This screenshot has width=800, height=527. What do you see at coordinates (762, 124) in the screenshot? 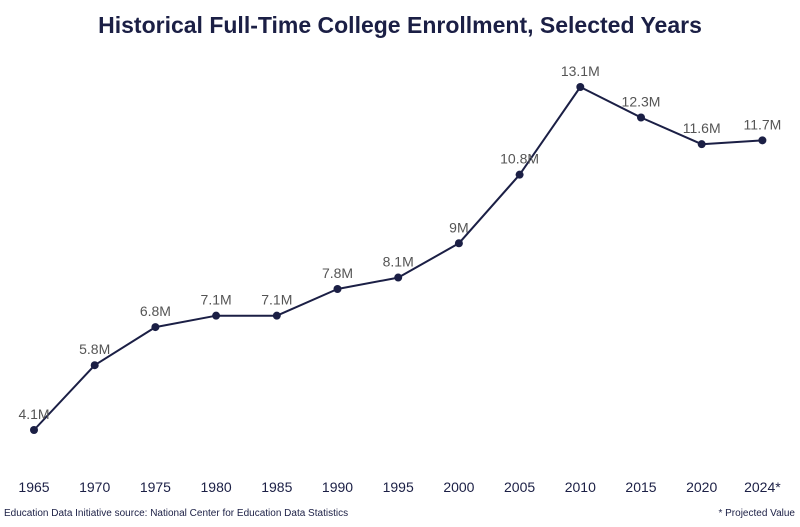
I see `data-label: 11.7M` at bounding box center [762, 124].